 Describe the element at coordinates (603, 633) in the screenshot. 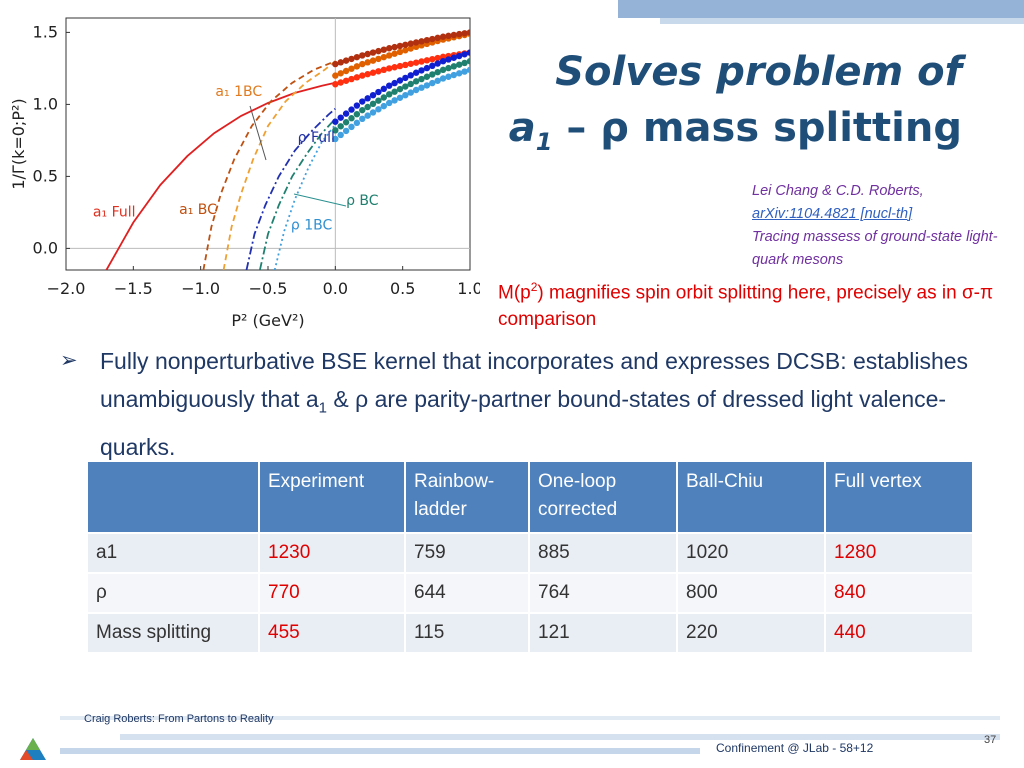

I see `table-cell: 121` at that location.